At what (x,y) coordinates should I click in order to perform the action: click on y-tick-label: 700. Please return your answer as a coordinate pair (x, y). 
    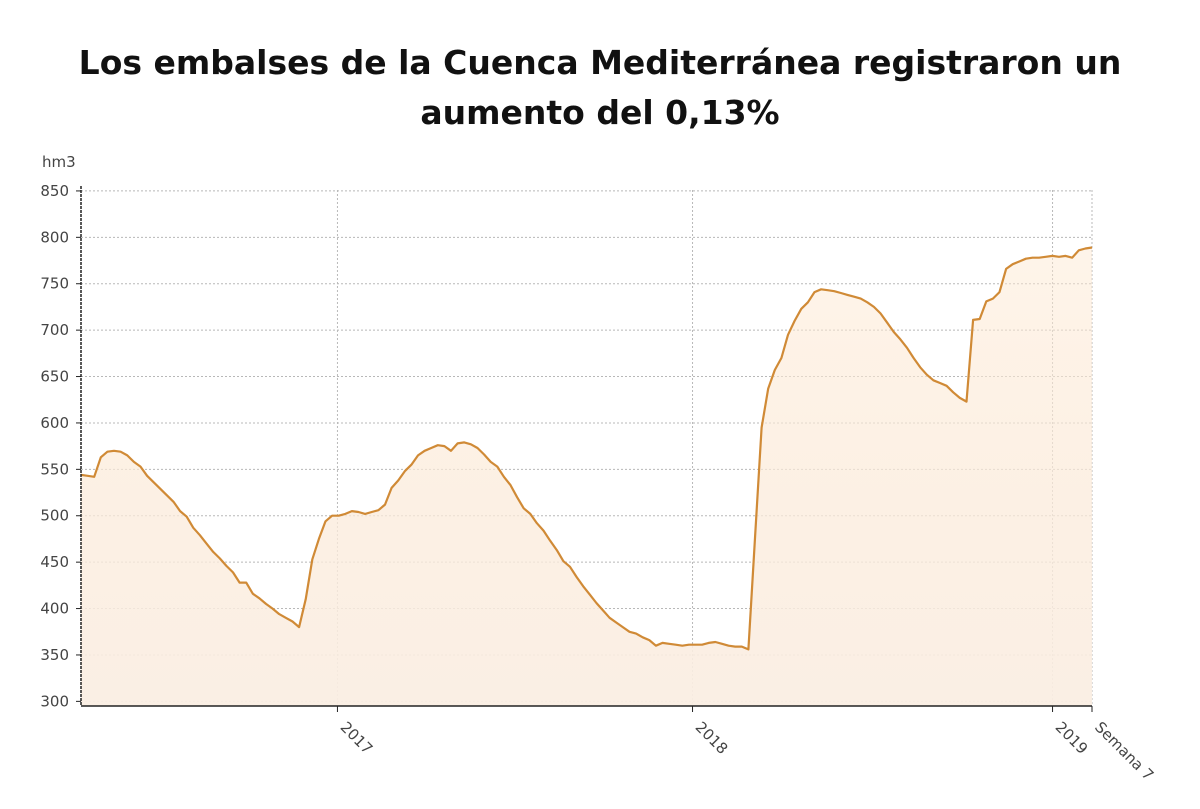
    Looking at the image, I should click on (54, 330).